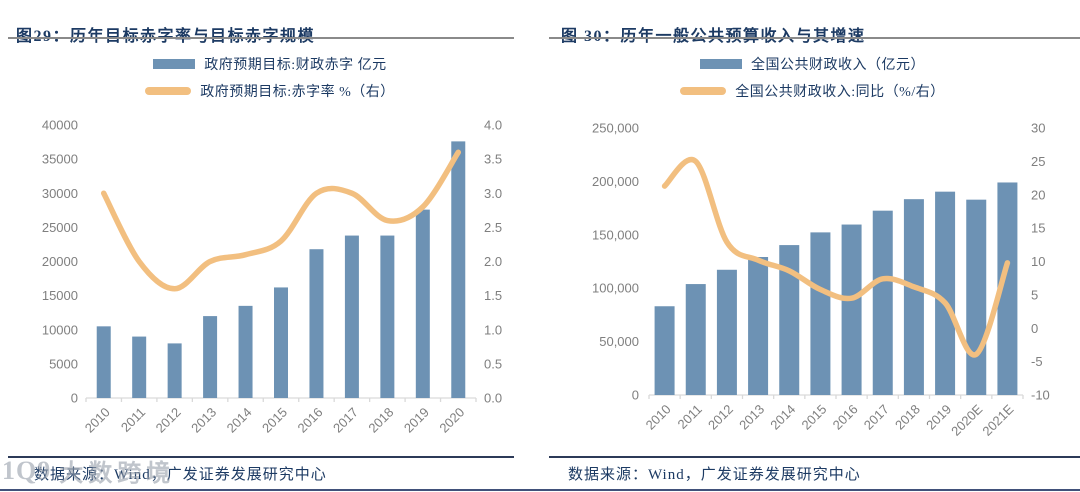  Describe the element at coordinates (261, 457) in the screenshot. I see `left-source-rule` at that location.